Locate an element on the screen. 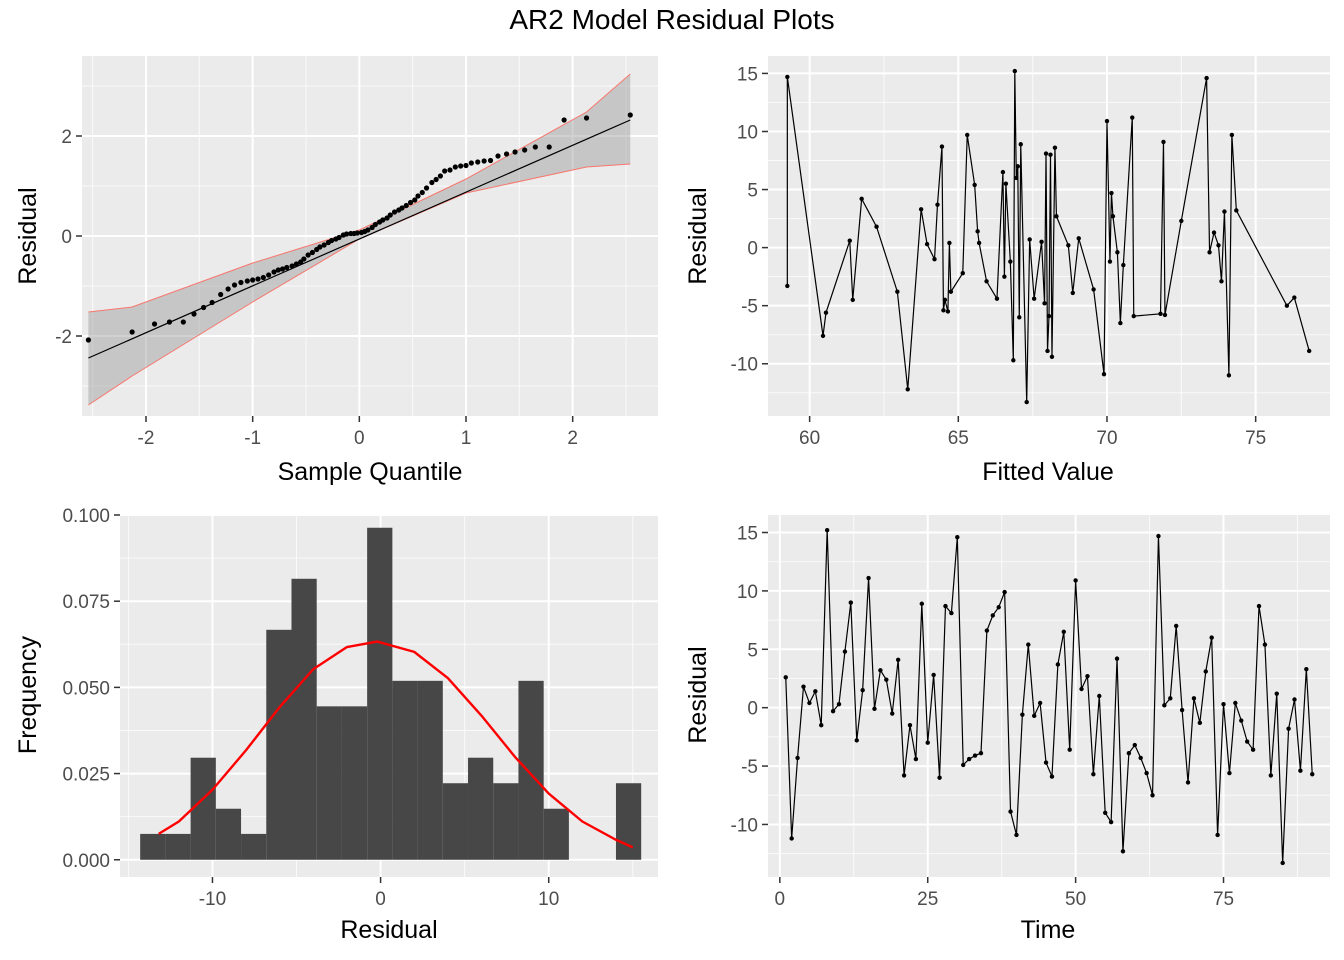 The height and width of the screenshot is (960, 1344). hist-y-tick-label: 0.000 is located at coordinates (86, 861).